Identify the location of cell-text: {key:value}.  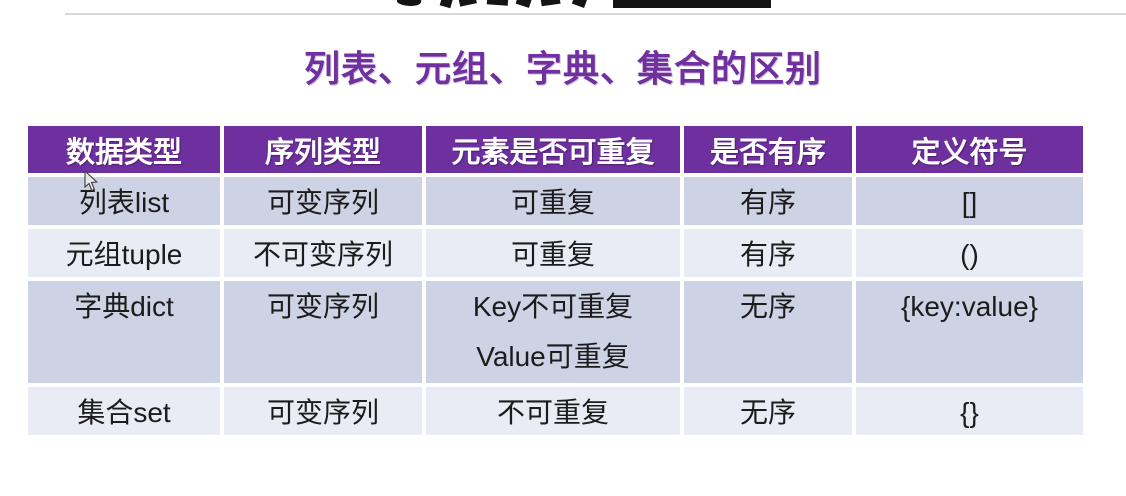
(969, 306).